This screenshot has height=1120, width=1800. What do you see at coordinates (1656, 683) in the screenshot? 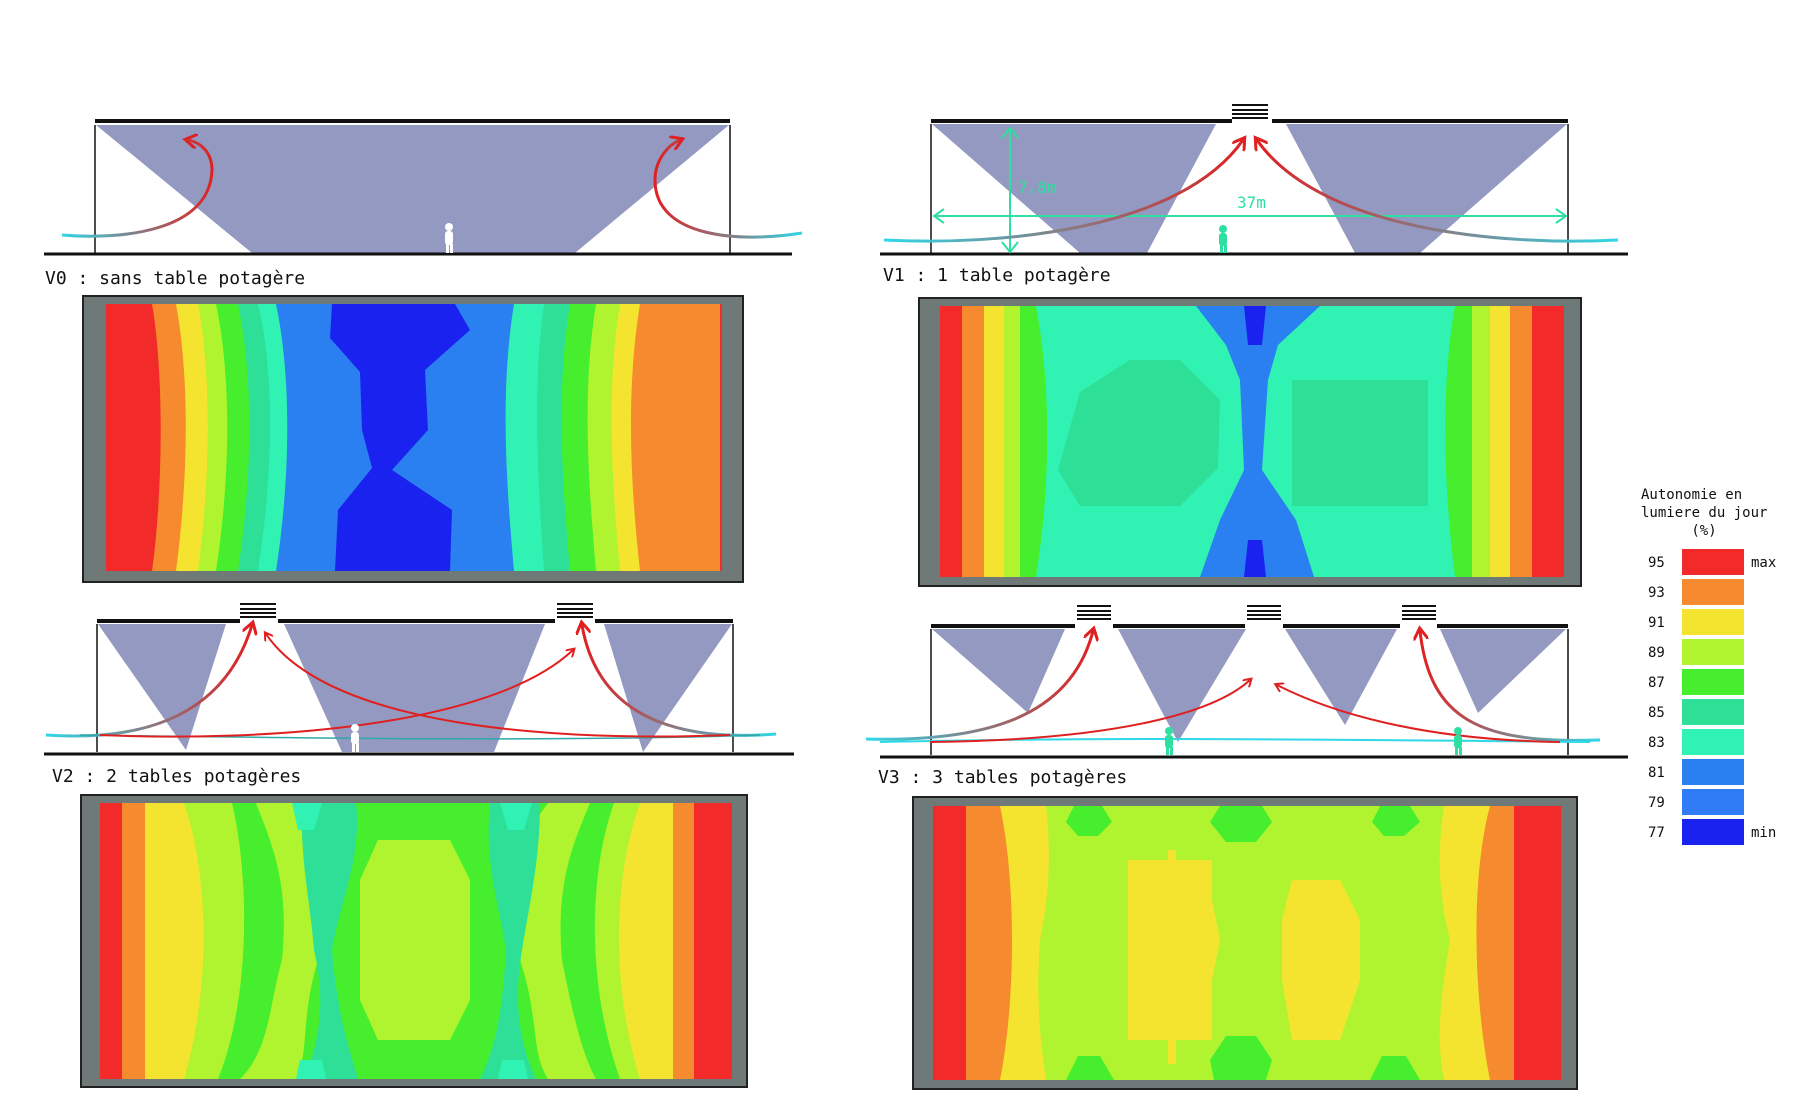
I see `legend-value: 87` at bounding box center [1656, 683].